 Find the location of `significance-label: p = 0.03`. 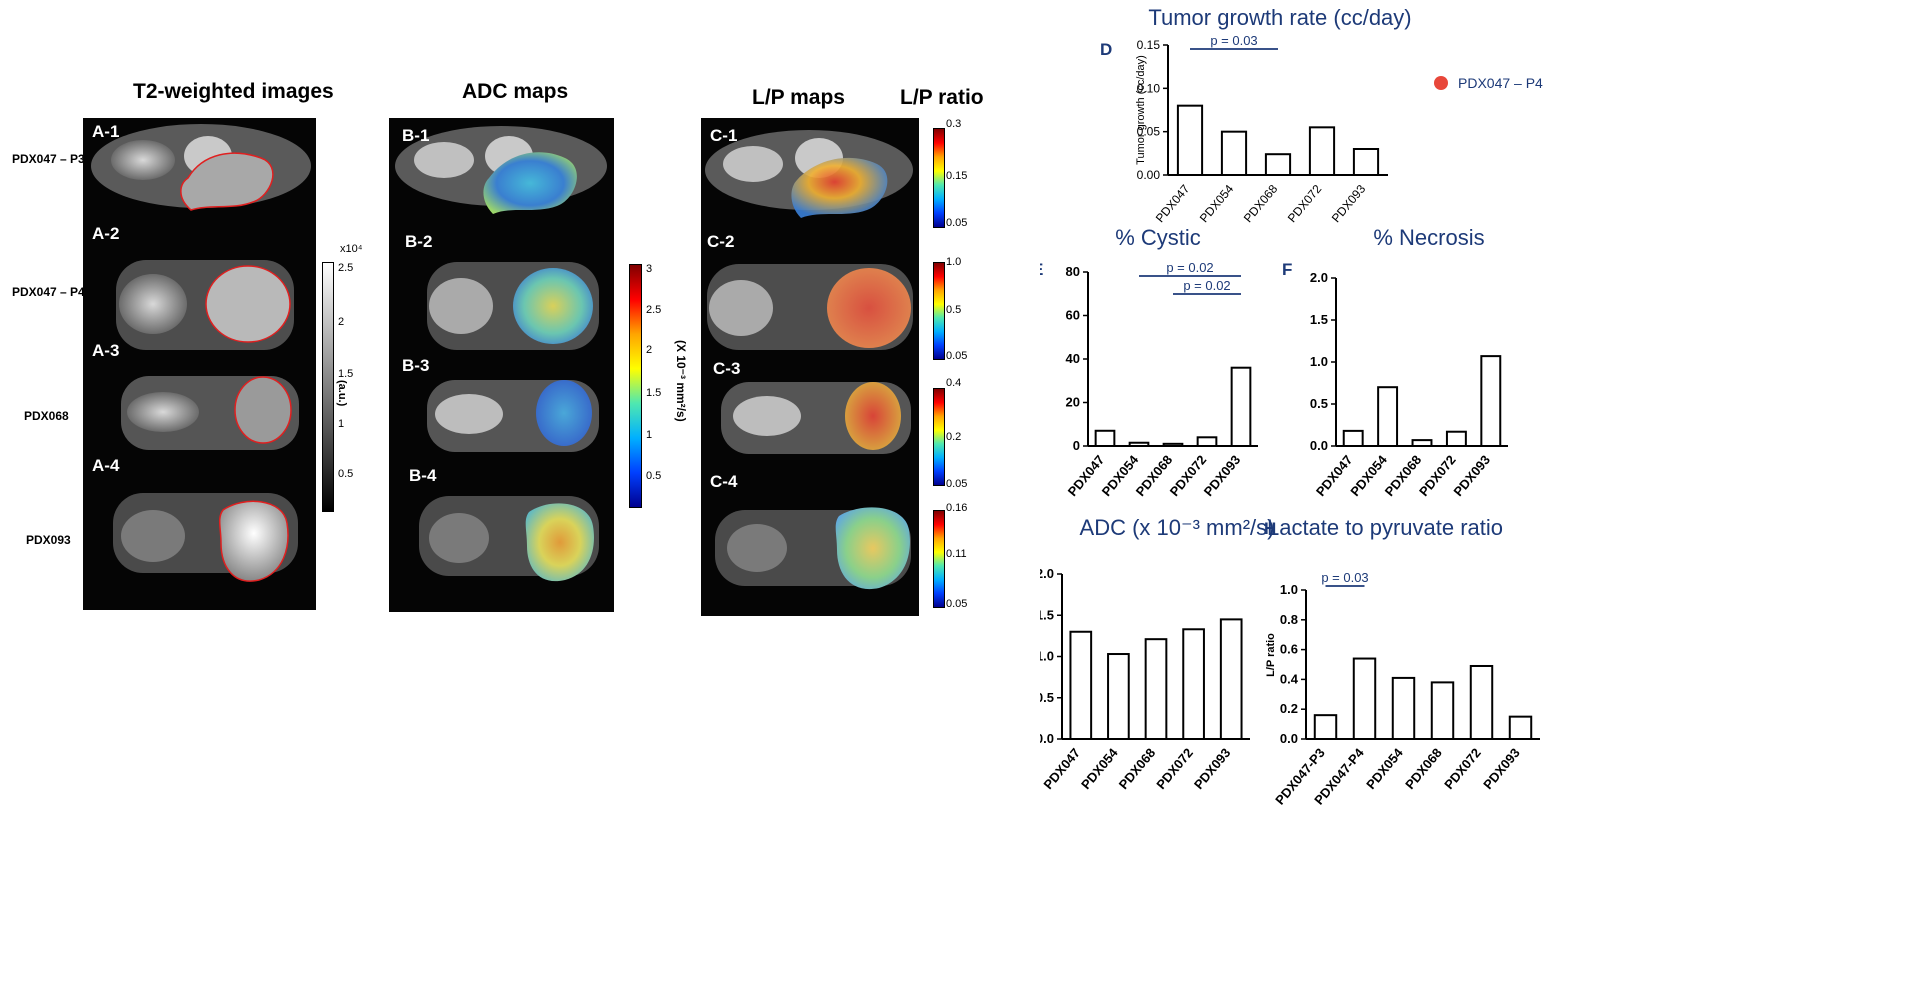

significance-label: p = 0.03 is located at coordinates (1344, 577).